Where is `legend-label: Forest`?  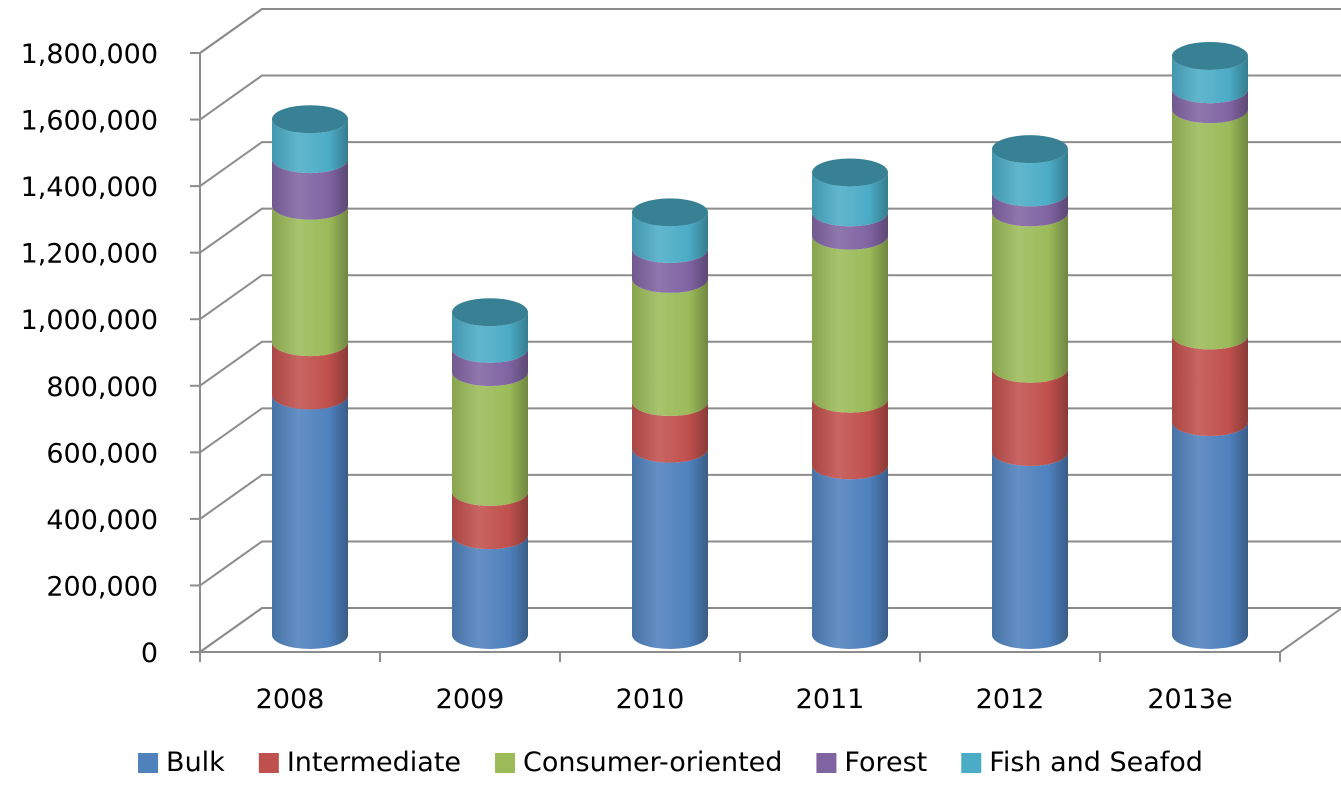 legend-label: Forest is located at coordinates (885, 762).